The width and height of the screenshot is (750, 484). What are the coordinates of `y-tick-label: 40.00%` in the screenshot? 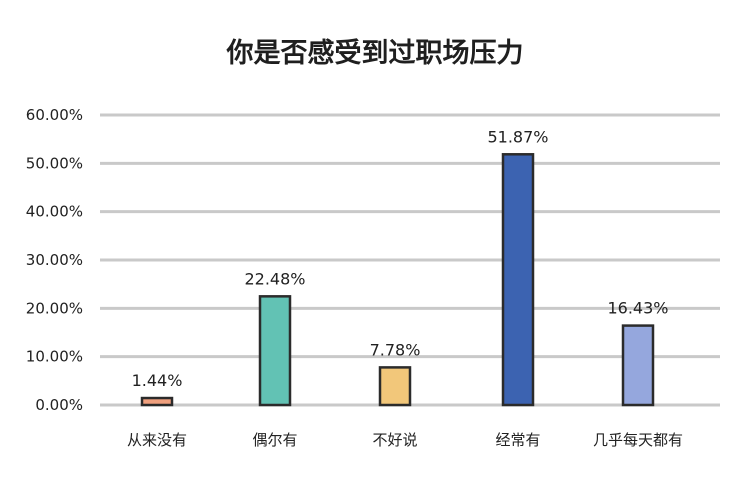 It's located at (54, 212).